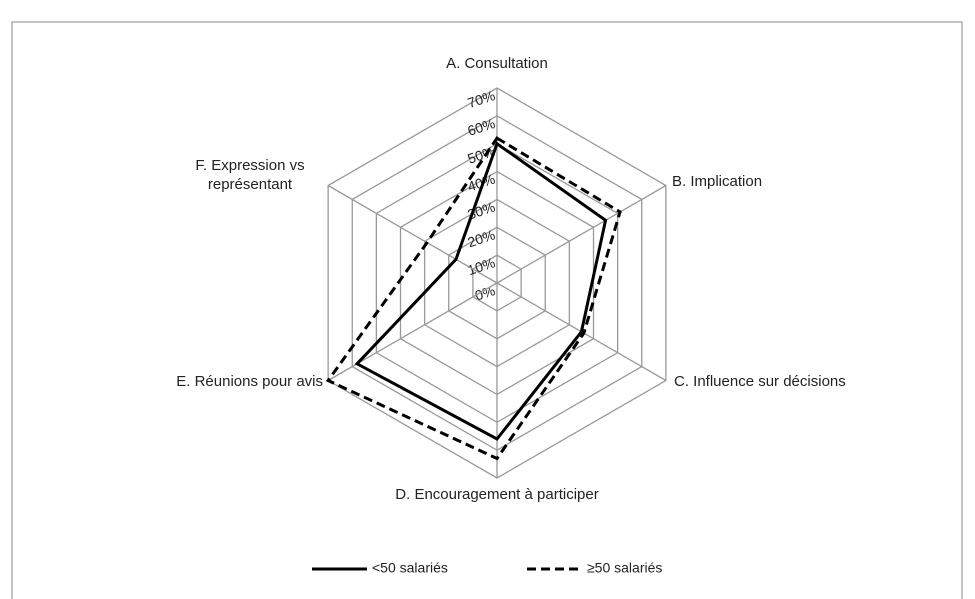 This screenshot has width=975, height=599. Describe the element at coordinates (497, 63) in the screenshot. I see `category-label: A. Consultation` at that location.